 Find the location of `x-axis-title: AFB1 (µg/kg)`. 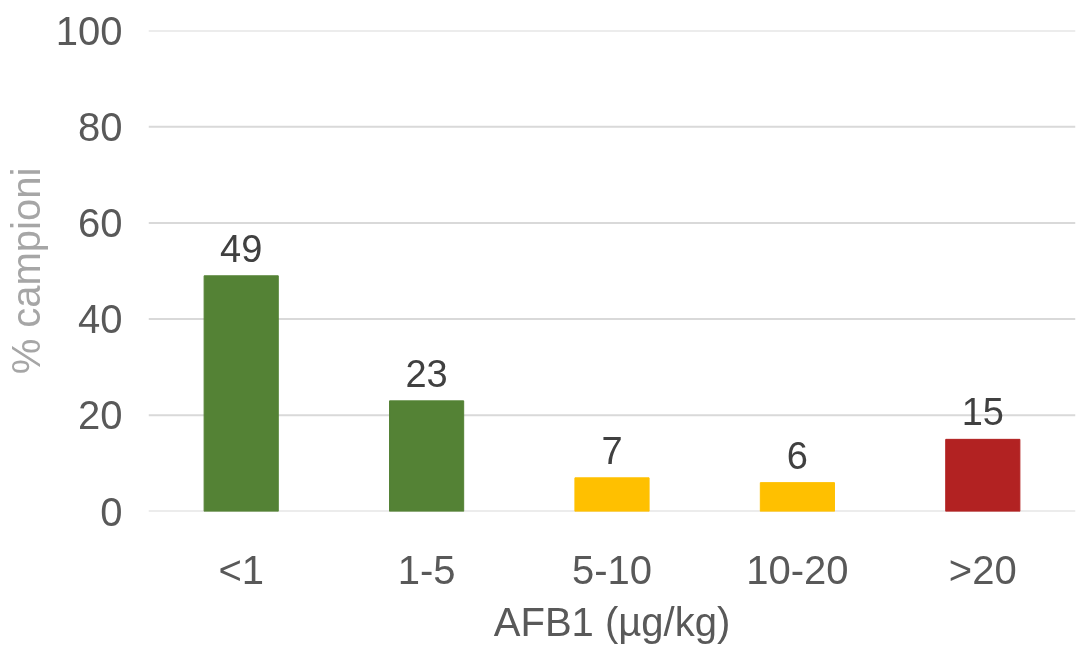

x-axis-title: AFB1 (µg/kg) is located at coordinates (612, 621).